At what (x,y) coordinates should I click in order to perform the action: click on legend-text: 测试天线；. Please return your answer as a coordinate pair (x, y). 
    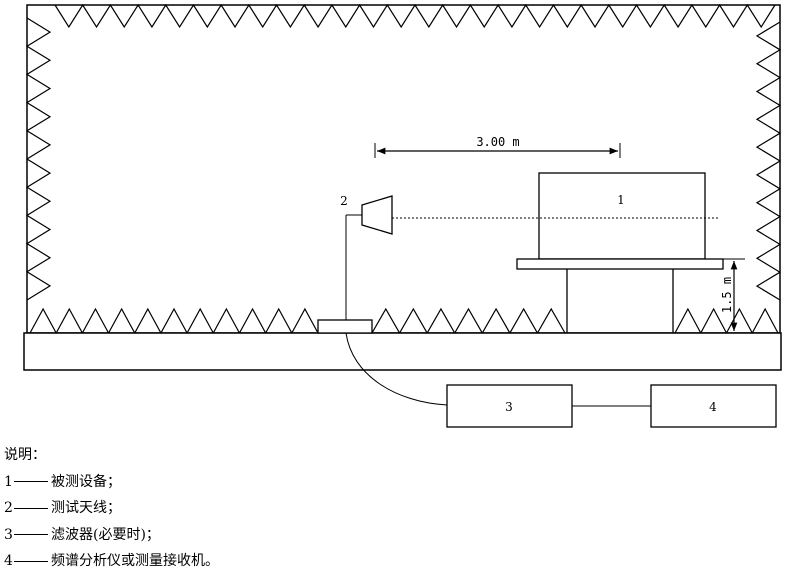
    Looking at the image, I should click on (86, 508).